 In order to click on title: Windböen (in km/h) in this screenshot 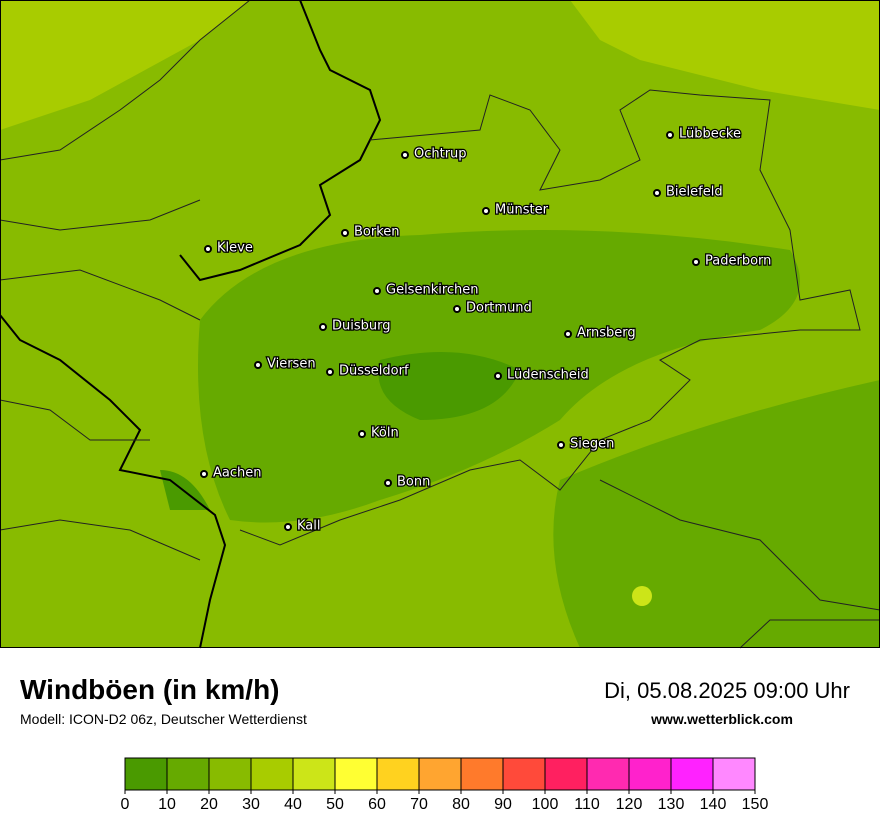, I will do `click(150, 689)`.